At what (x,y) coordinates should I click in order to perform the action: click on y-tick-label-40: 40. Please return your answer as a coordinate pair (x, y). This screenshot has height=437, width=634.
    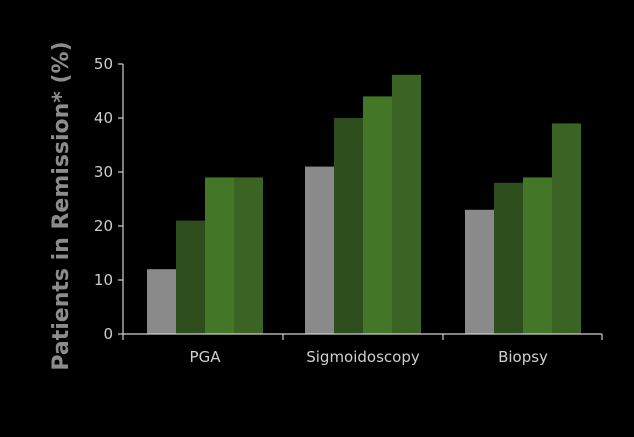
    Looking at the image, I should click on (103, 118).